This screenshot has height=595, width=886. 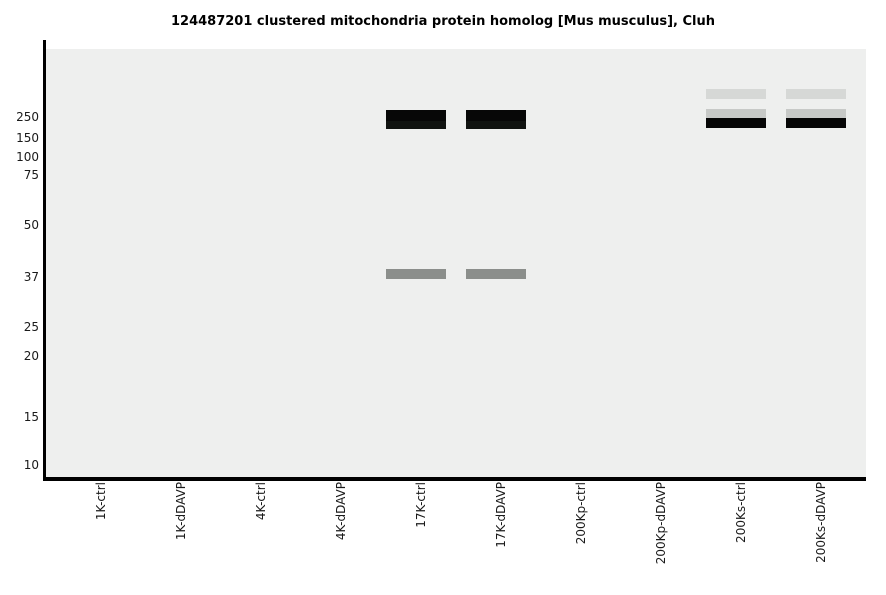 What do you see at coordinates (44, 260) in the screenshot?
I see `y-axis-line` at bounding box center [44, 260].